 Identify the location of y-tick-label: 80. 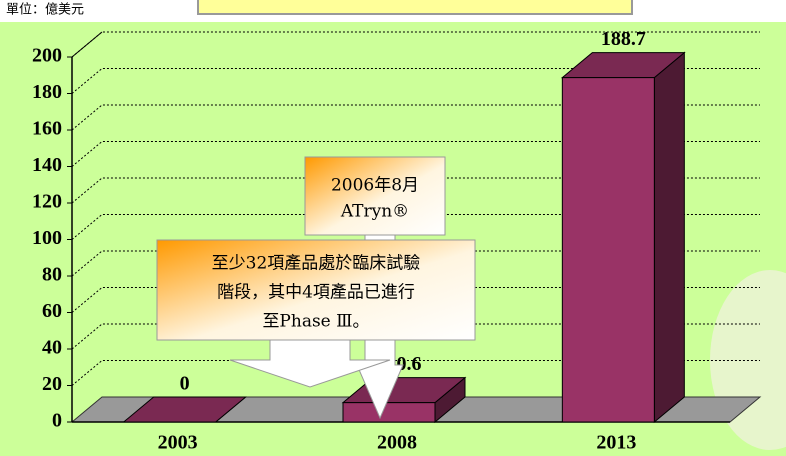
(52, 275).